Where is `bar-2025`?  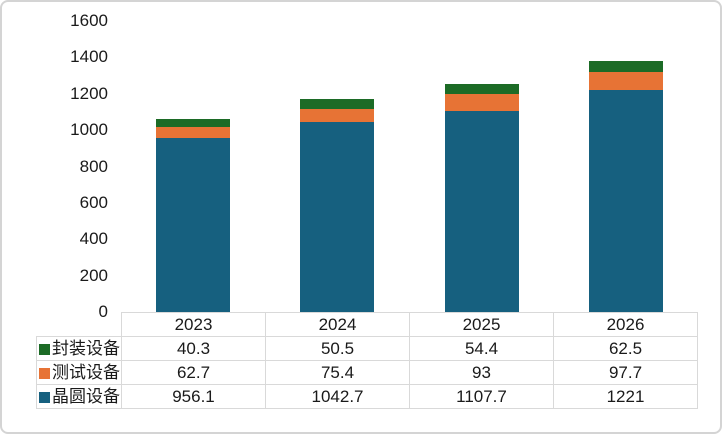
bar-2025 is located at coordinates (481, 197).